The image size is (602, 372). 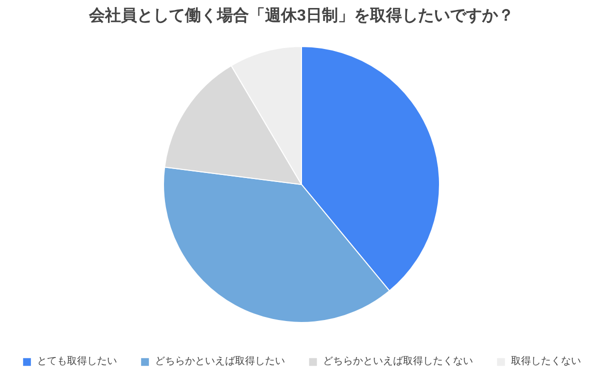 I want to click on chart-title: 会社員として働く場合「週休3日制」を取得したいですか？, so click(x=301, y=15).